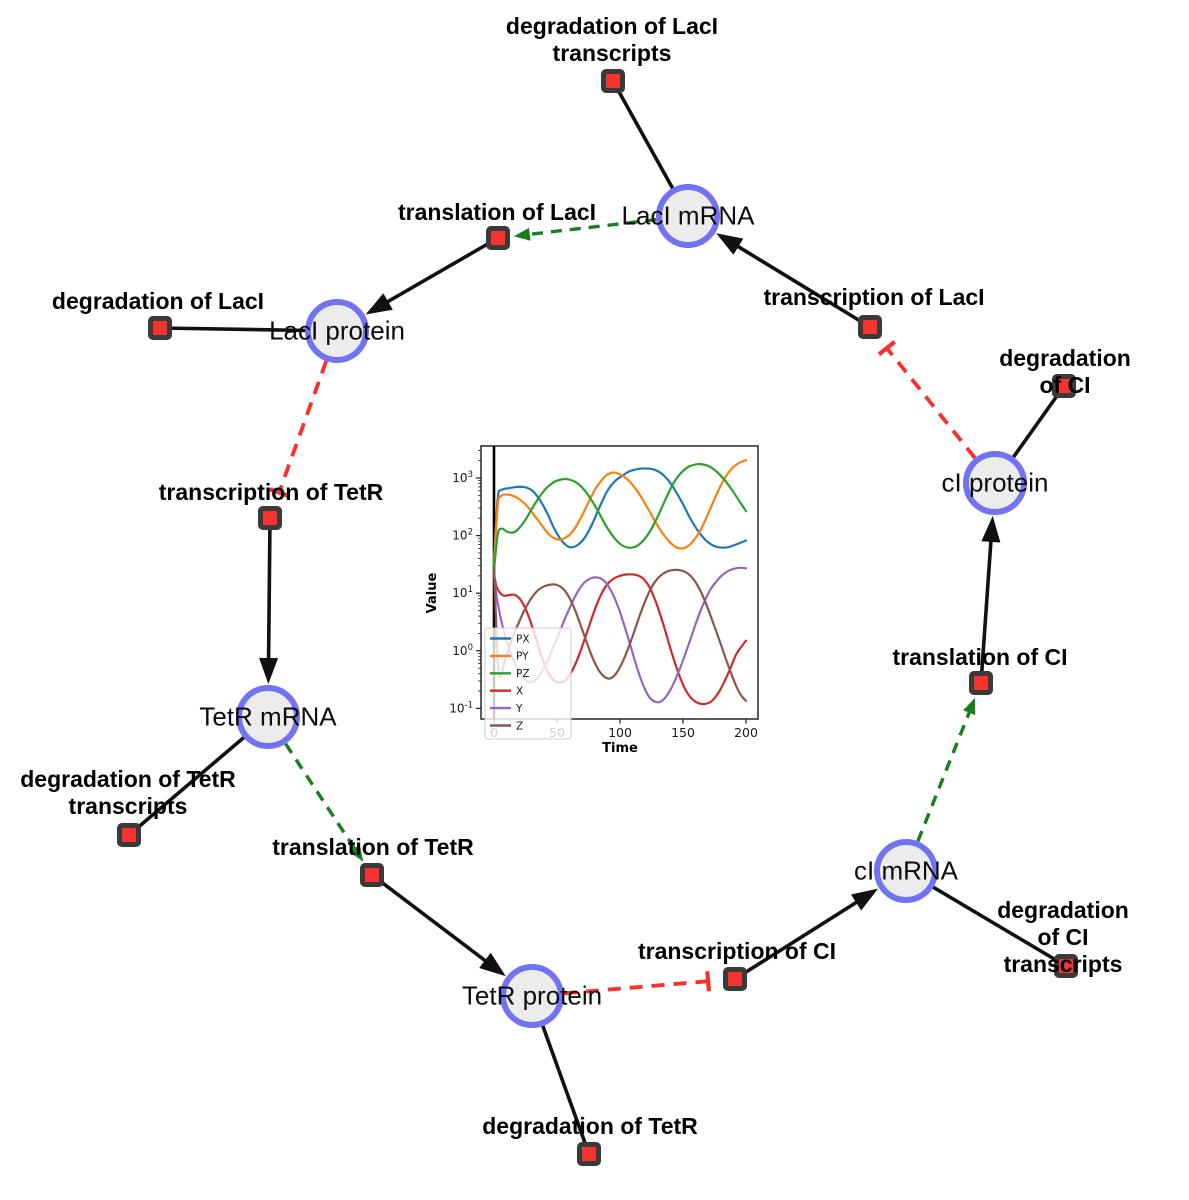 This screenshot has height=1200, width=1189. I want to click on reaction-node-translation-ci, so click(981, 683).